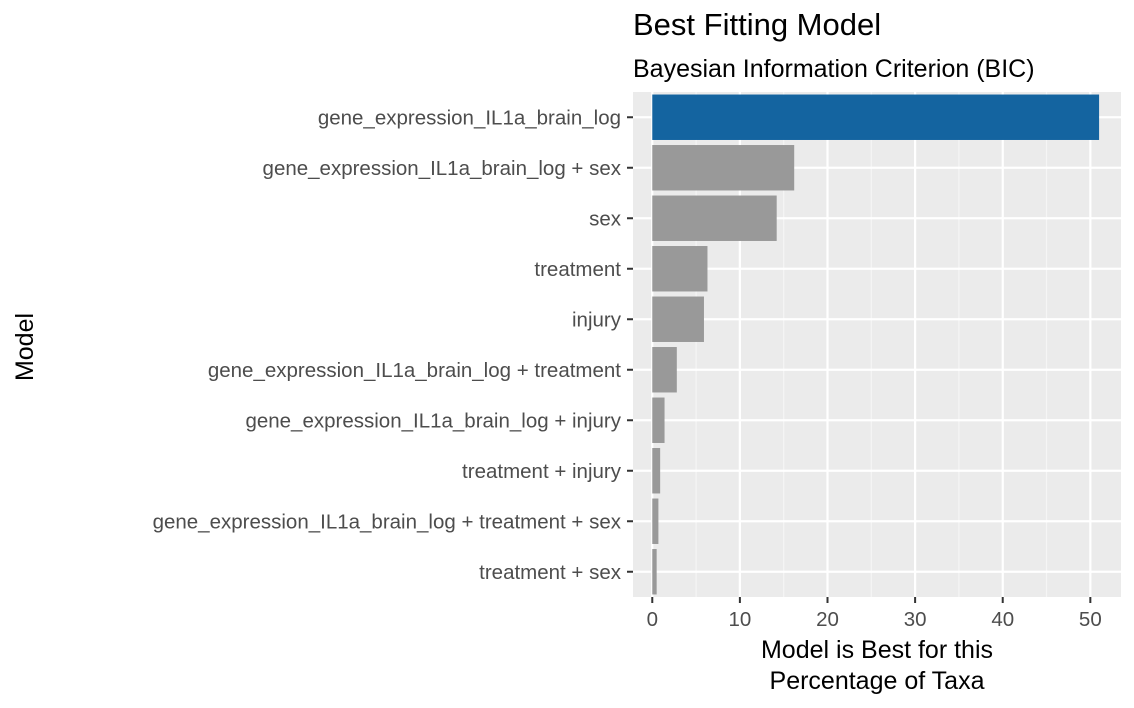 This screenshot has height=708, width=1134. Describe the element at coordinates (834, 69) in the screenshot. I see `chart-subtitle: Bayesian Information Criterion (BIC)` at that location.